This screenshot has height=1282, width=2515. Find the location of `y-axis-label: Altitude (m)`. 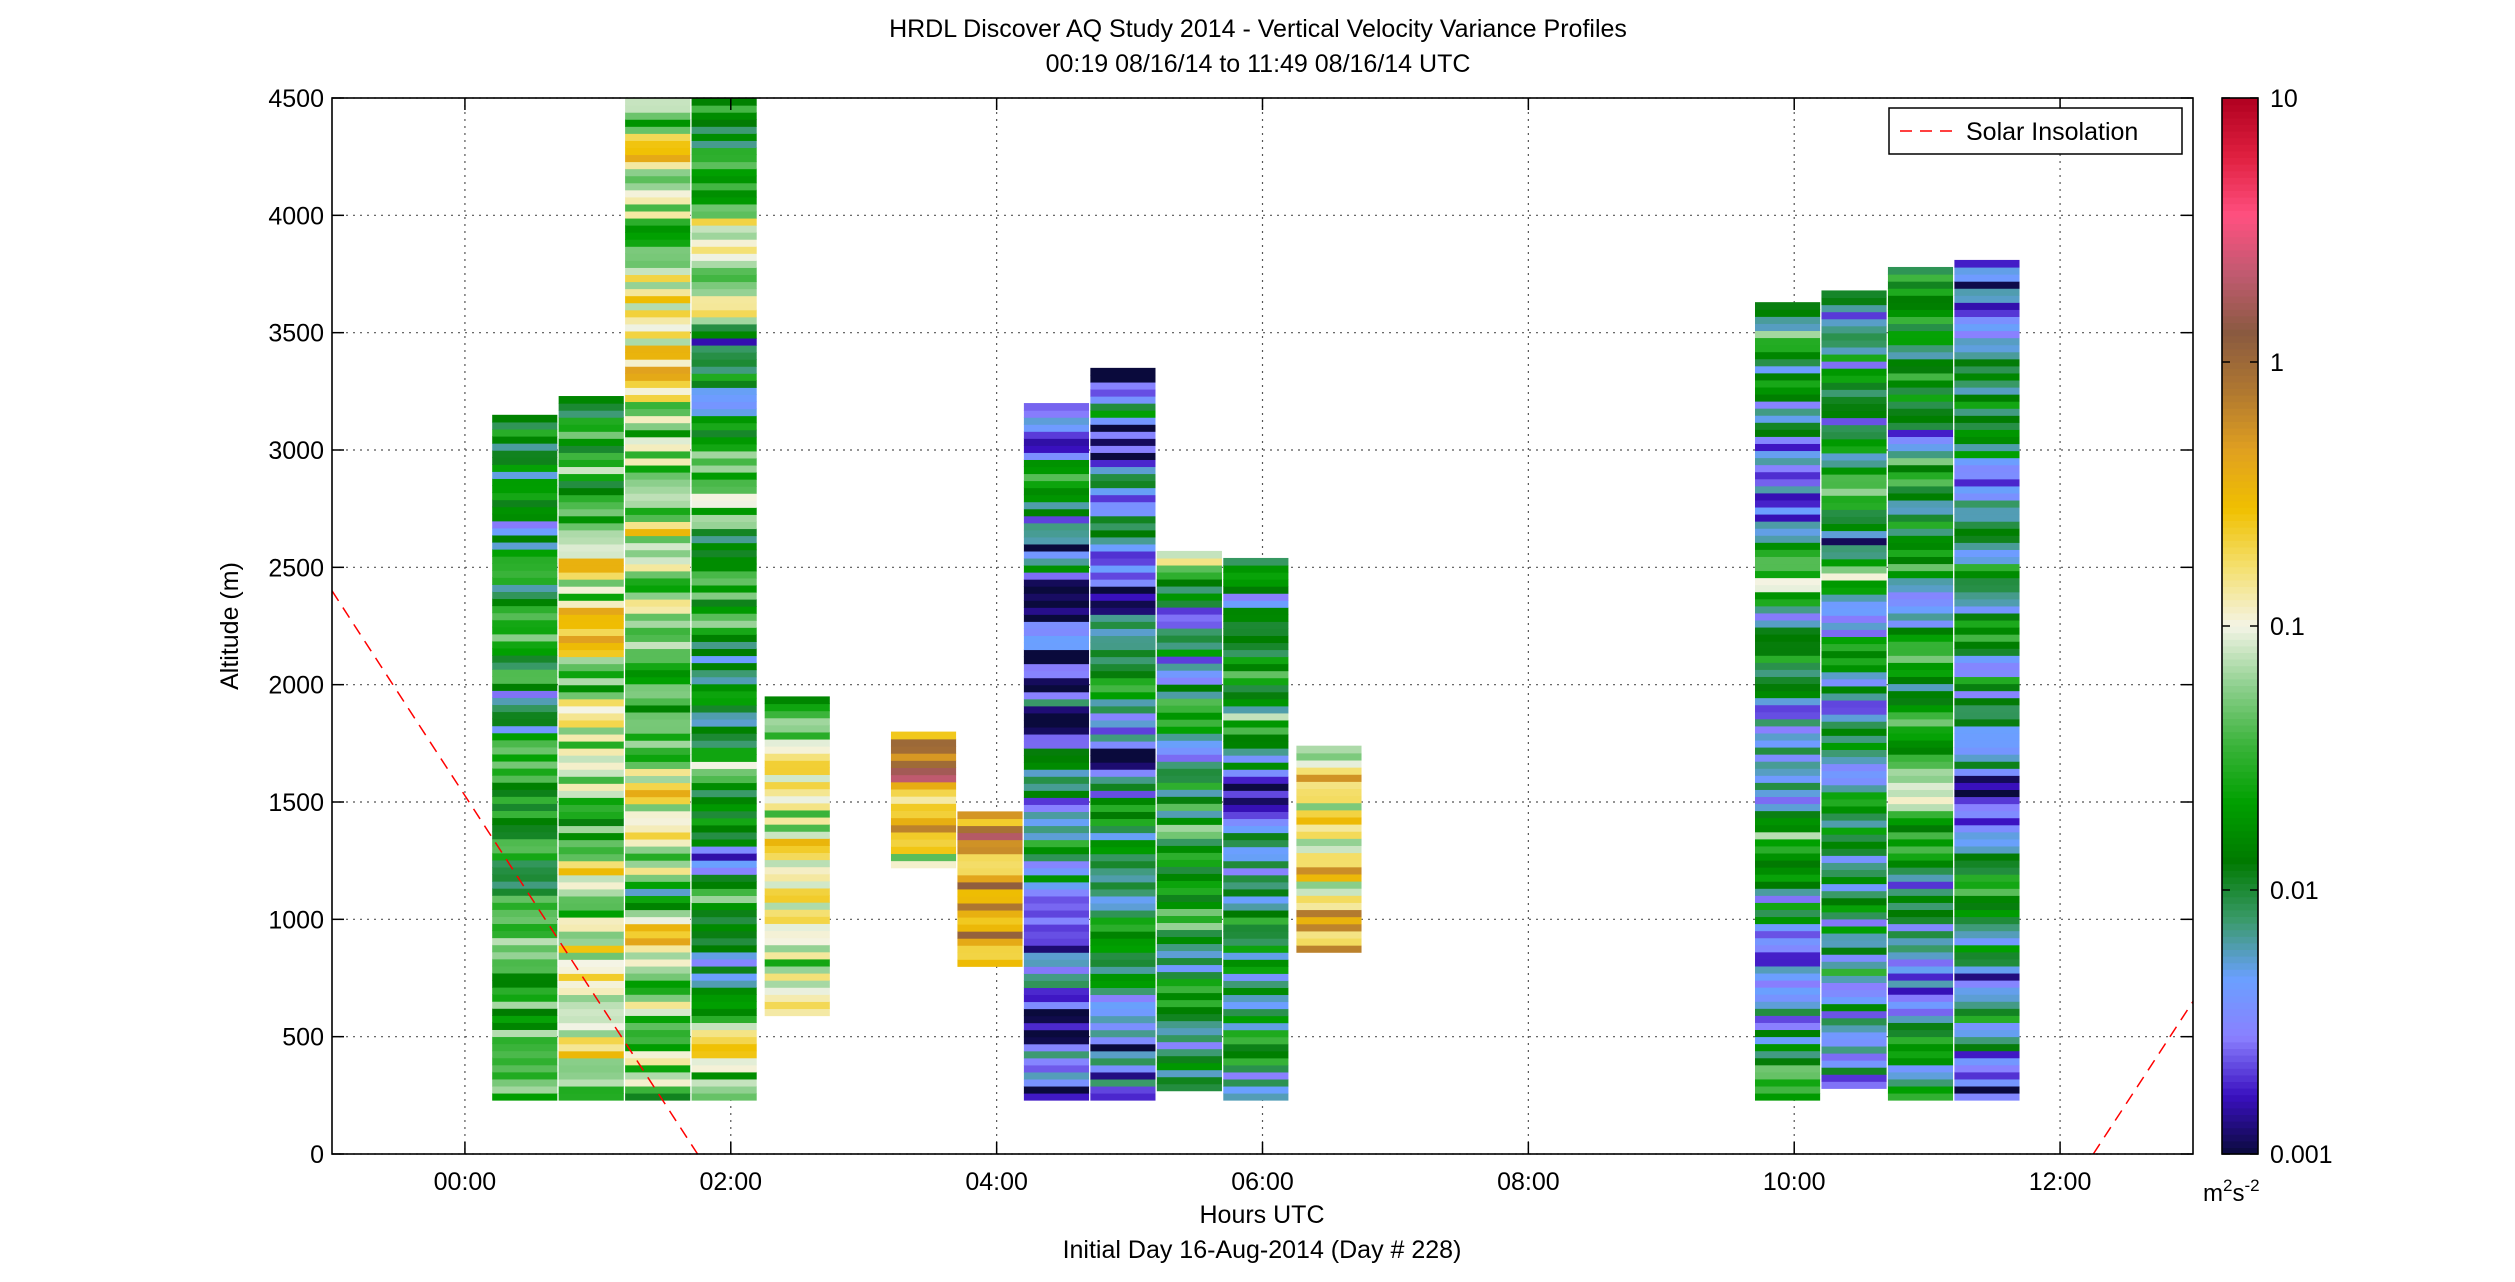

y-axis-label: Altitude (m) is located at coordinates (230, 626).